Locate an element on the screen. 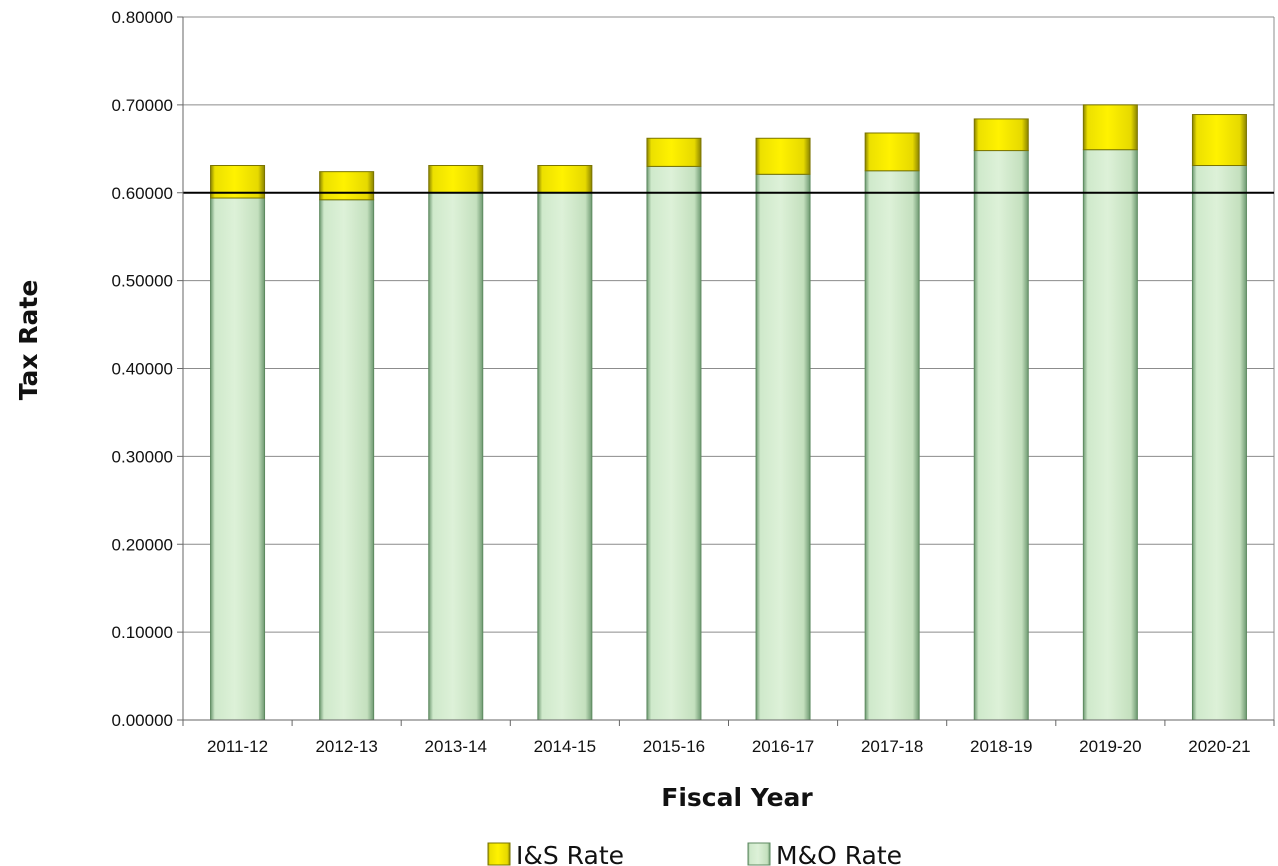 The image size is (1278, 866). legend-item-is: I&S Rate is located at coordinates (555, 853).